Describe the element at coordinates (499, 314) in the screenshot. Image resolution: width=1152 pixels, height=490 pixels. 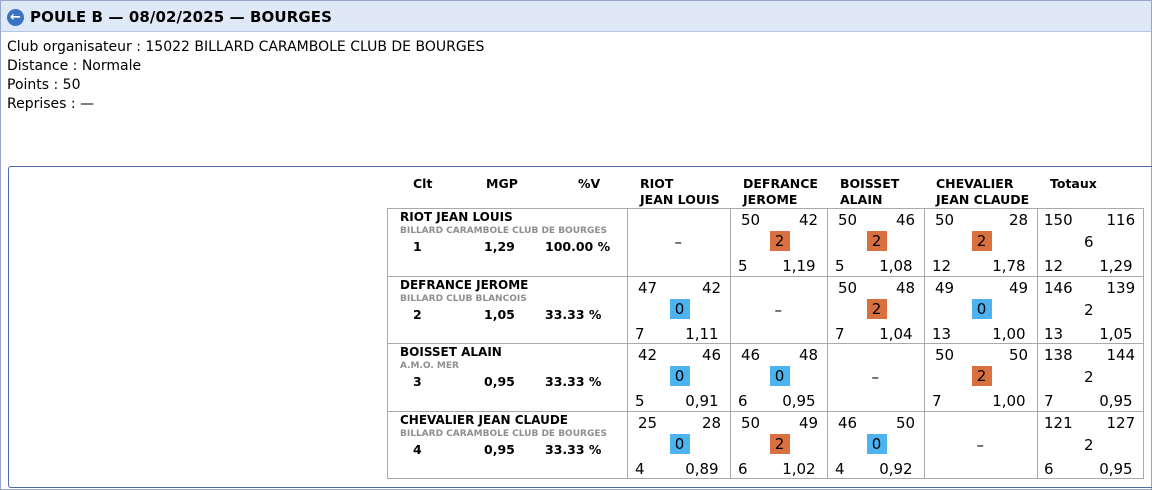
I see `player-mgp: 1,05` at that location.